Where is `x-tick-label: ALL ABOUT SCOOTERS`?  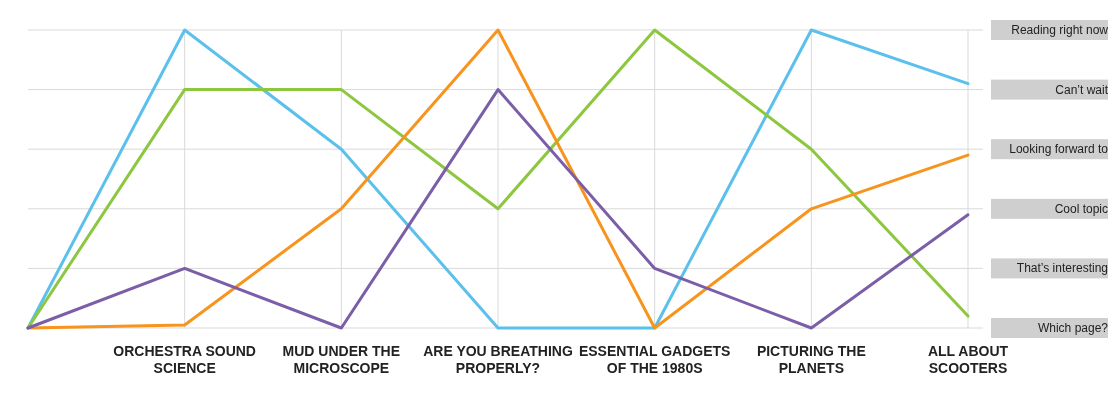 x-tick-label: ALL ABOUT SCOOTERS is located at coordinates (968, 359).